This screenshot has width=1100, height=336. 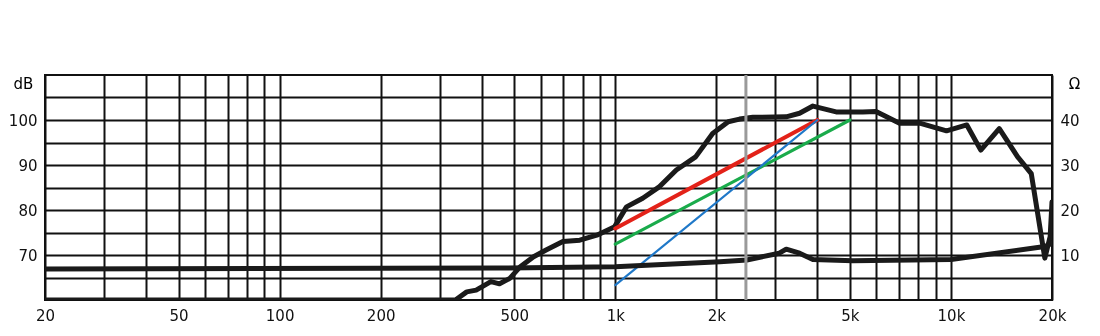 What do you see at coordinates (616, 315) in the screenshot?
I see `x-tick-label: 1k` at bounding box center [616, 315].